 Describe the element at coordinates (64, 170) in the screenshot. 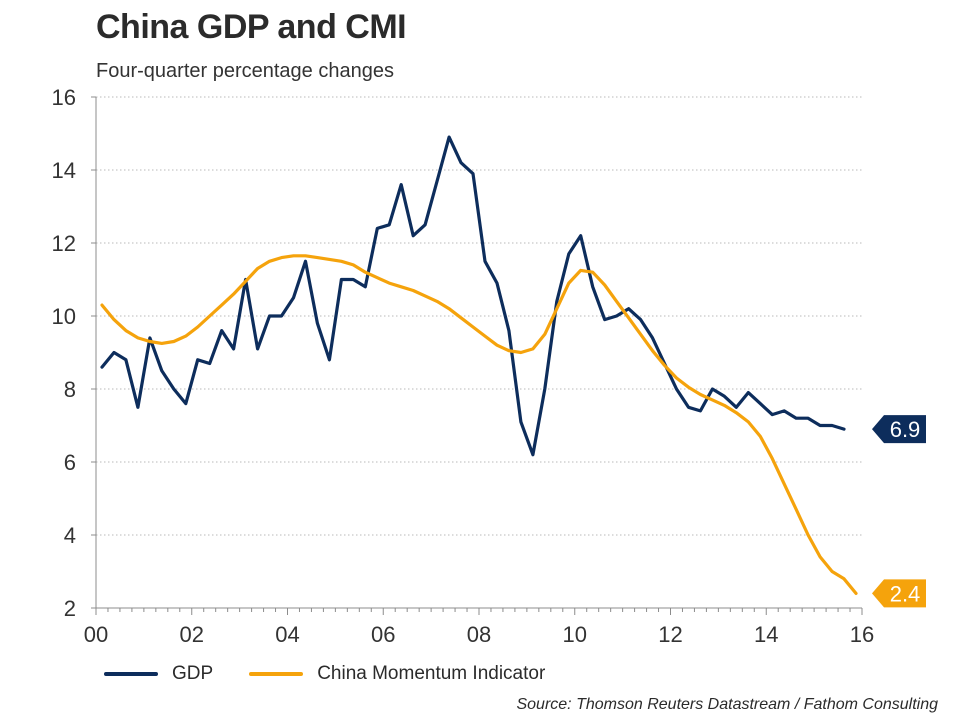

I see `y-tick-label: 14` at that location.